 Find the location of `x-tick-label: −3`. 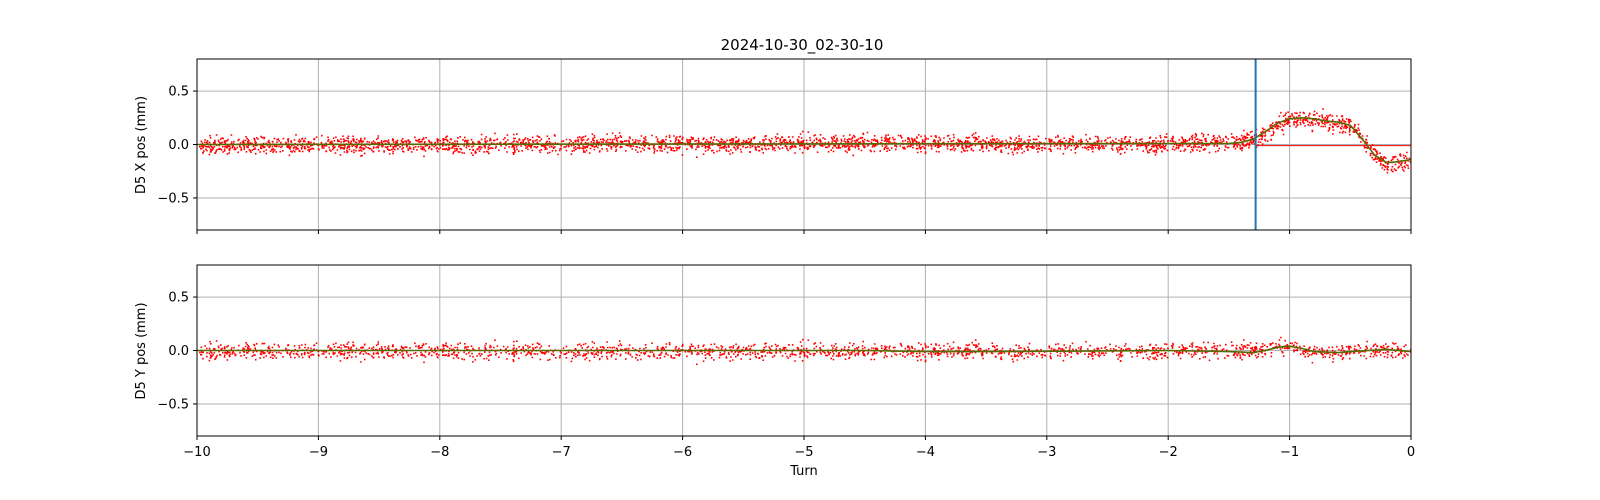

x-tick-label: −3 is located at coordinates (1046, 452).